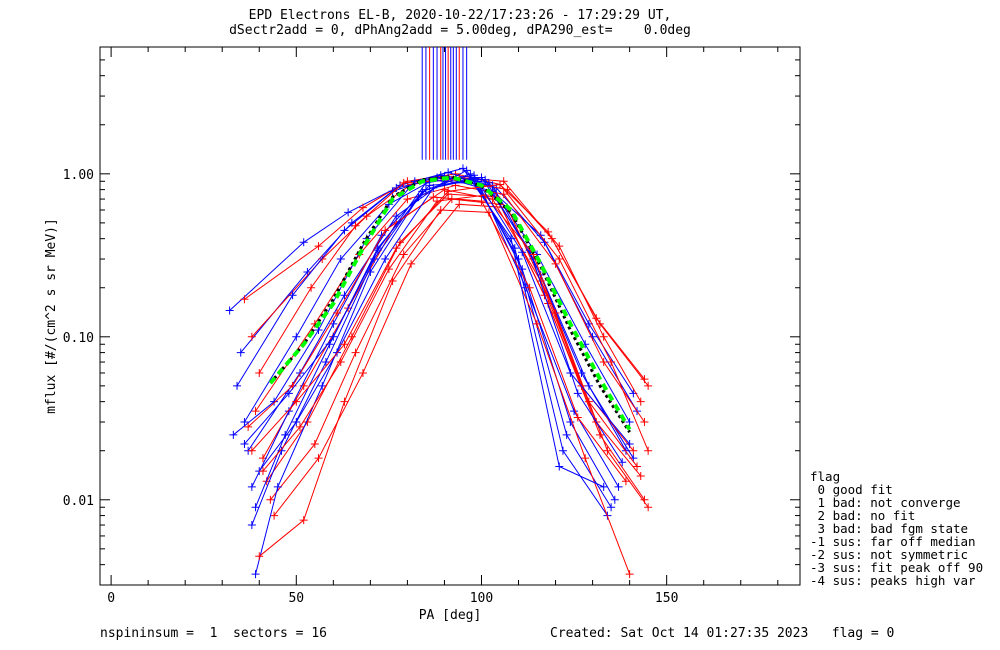  What do you see at coordinates (111, 598) in the screenshot?
I see `x-tick-label: 0` at bounding box center [111, 598].